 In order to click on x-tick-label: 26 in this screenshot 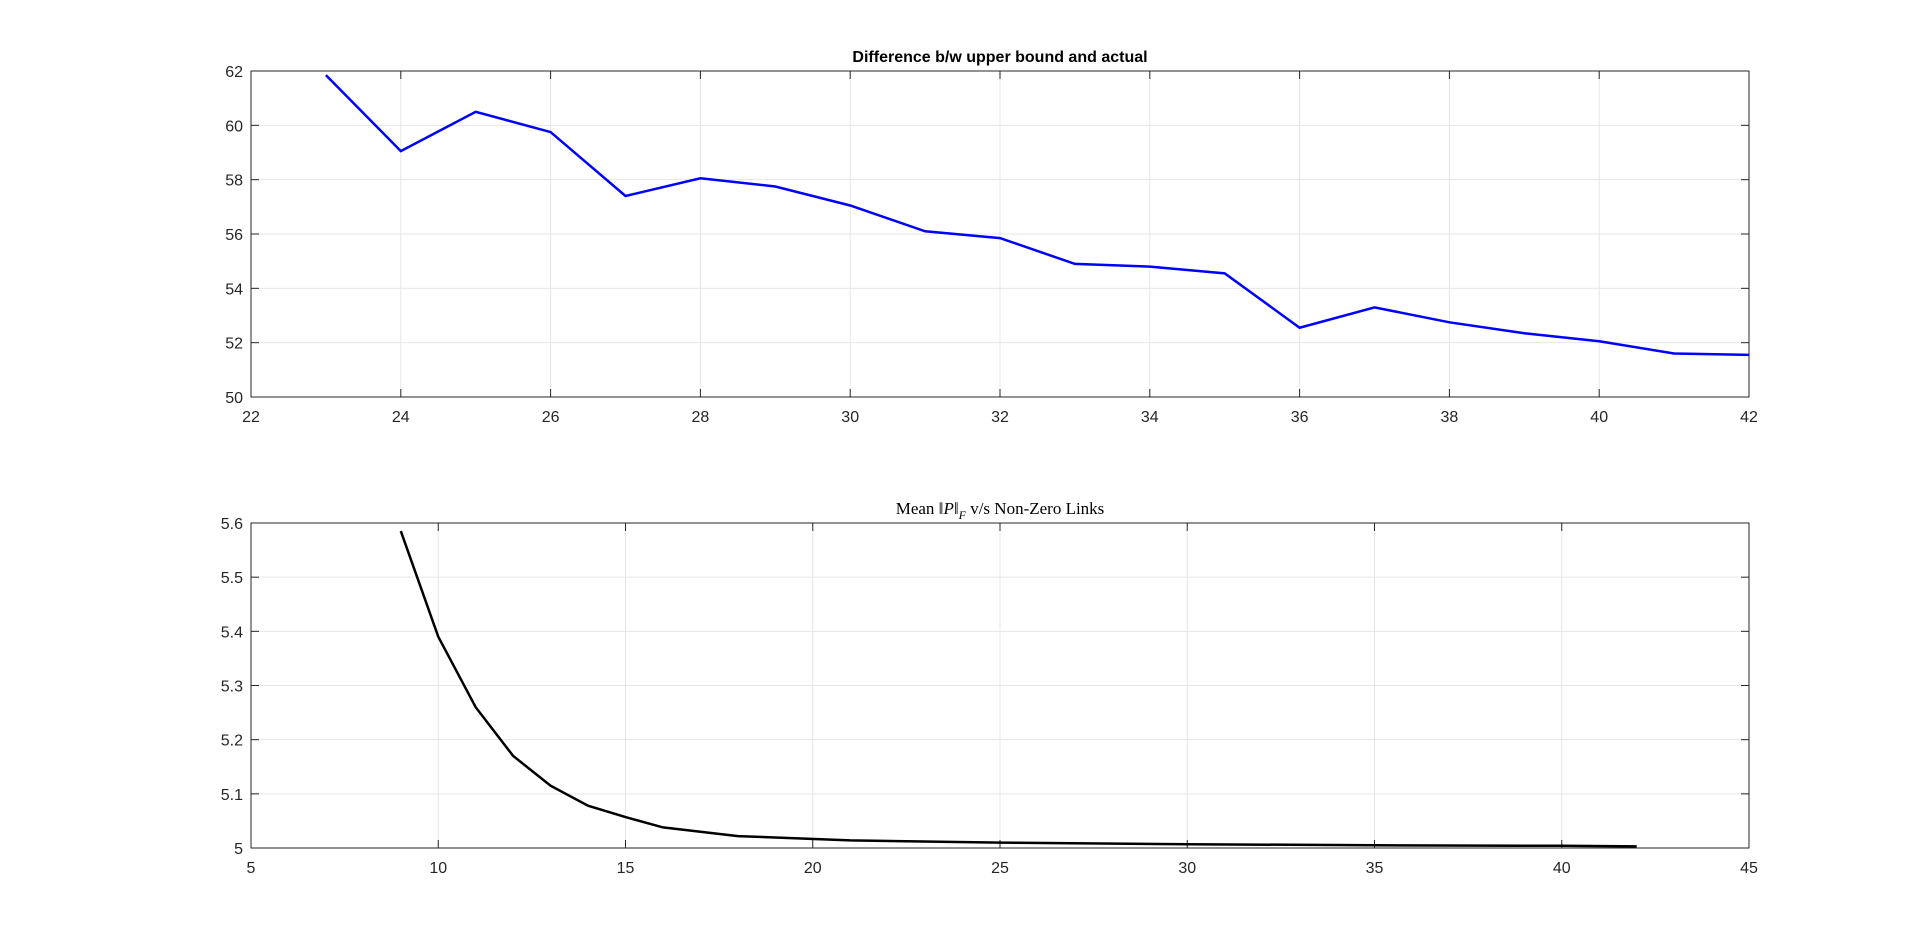, I will do `click(551, 417)`.